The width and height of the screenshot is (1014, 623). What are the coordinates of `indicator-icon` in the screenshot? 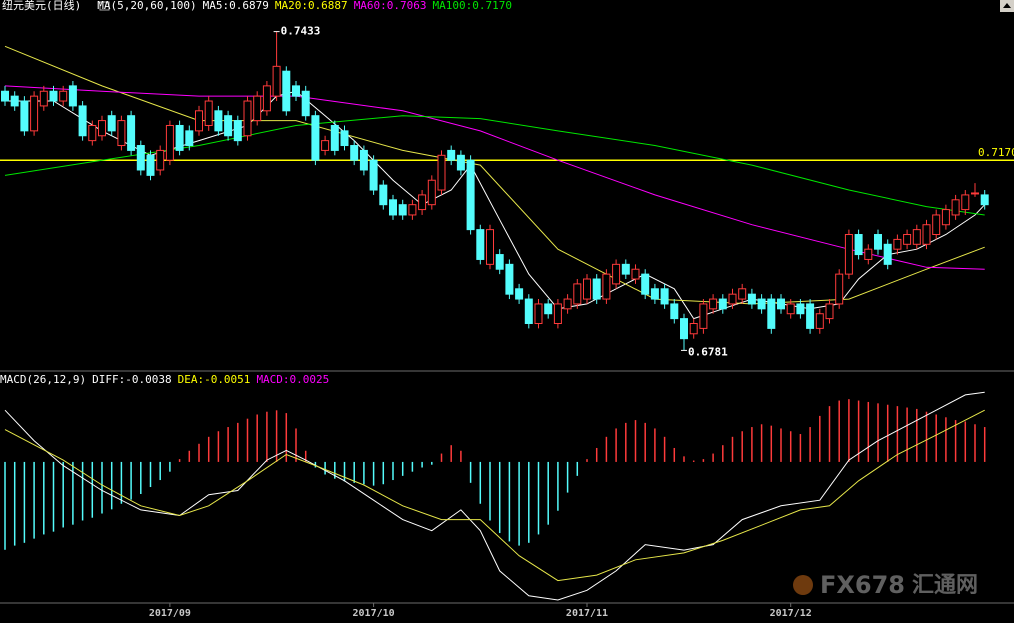 It's located at (104, 6).